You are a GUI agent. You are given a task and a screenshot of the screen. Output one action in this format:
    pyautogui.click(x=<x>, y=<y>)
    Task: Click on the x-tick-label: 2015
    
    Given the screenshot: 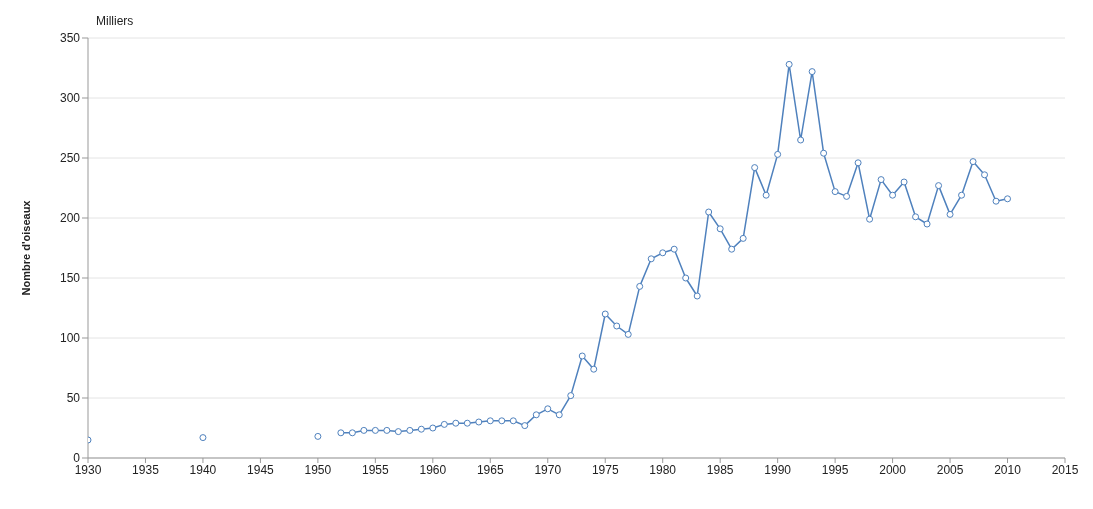 What is the action you would take?
    pyautogui.click(x=1065, y=469)
    